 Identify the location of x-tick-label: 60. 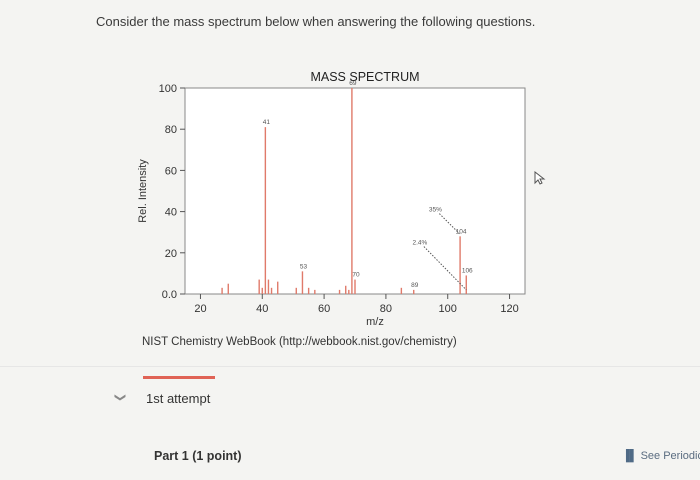
(324, 309).